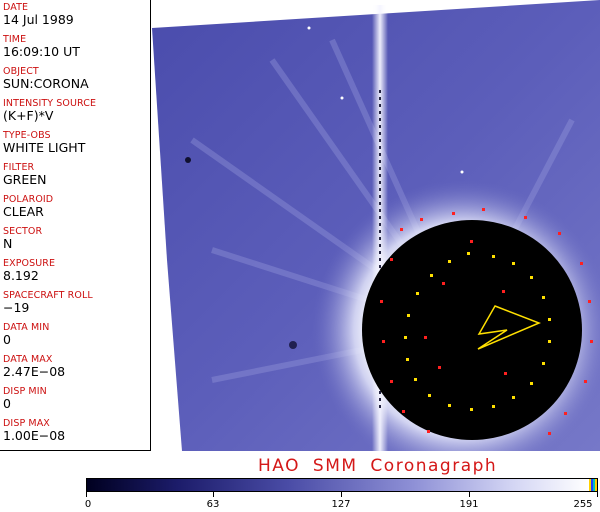 The image size is (600, 512). I want to click on meta-label: DISP MIN, so click(25, 391).